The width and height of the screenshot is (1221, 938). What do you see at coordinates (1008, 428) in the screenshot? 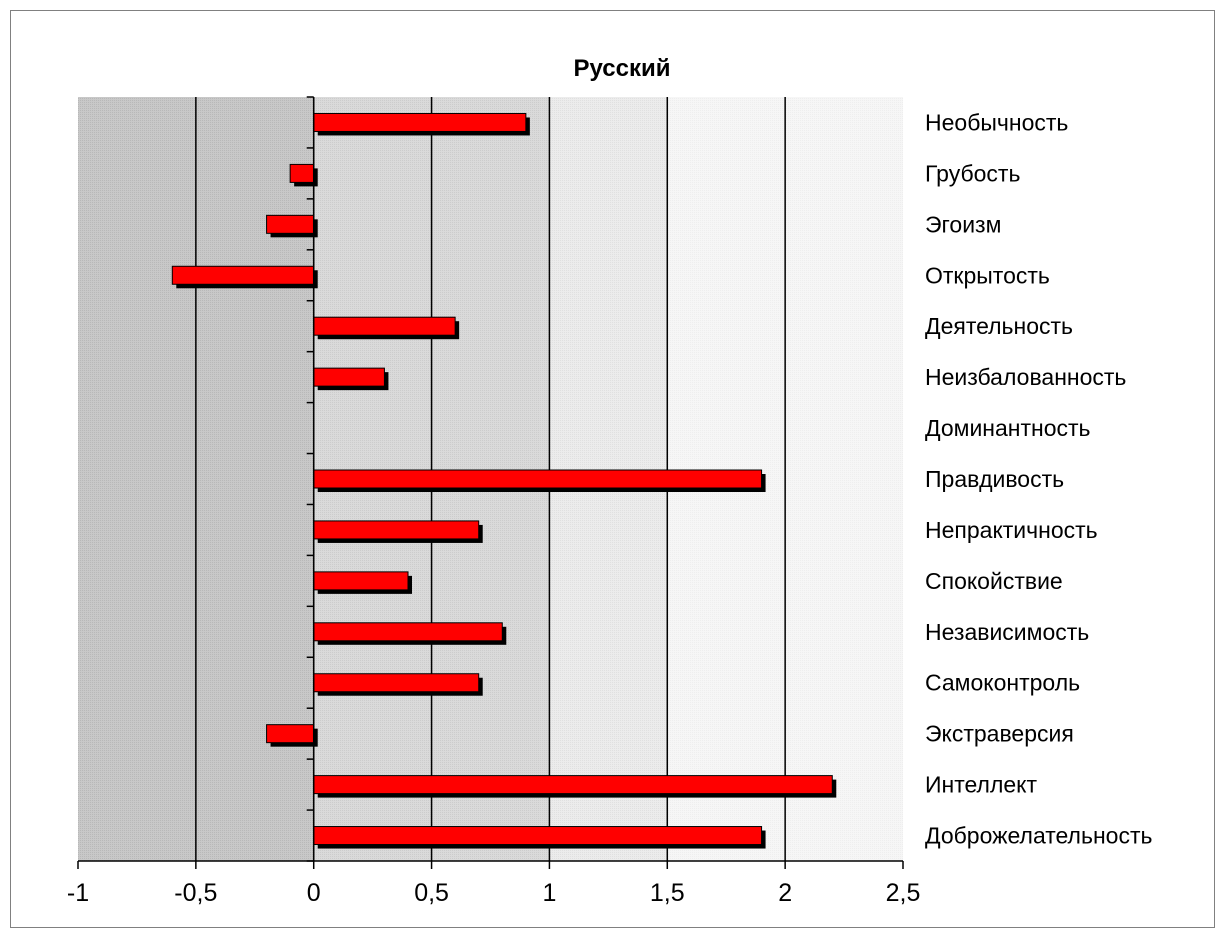
I see `category-label: Доминантность` at bounding box center [1008, 428].